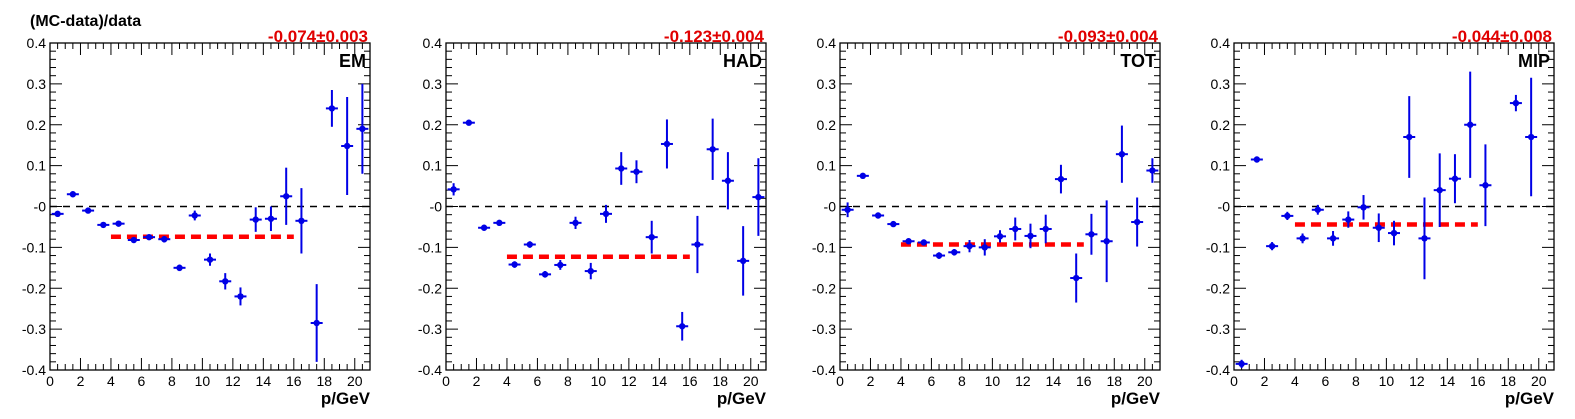  What do you see at coordinates (742, 61) in the screenshot?
I see `panel-label: HAD` at bounding box center [742, 61].